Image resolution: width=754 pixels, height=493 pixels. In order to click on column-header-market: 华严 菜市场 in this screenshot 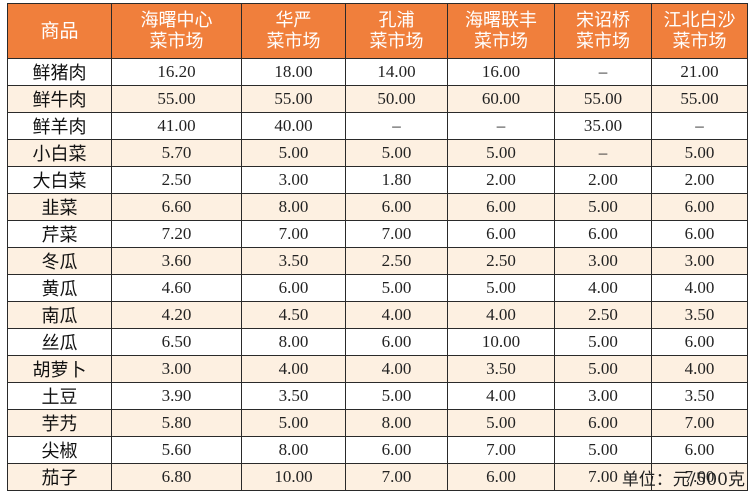, I will do `click(293, 31)`.